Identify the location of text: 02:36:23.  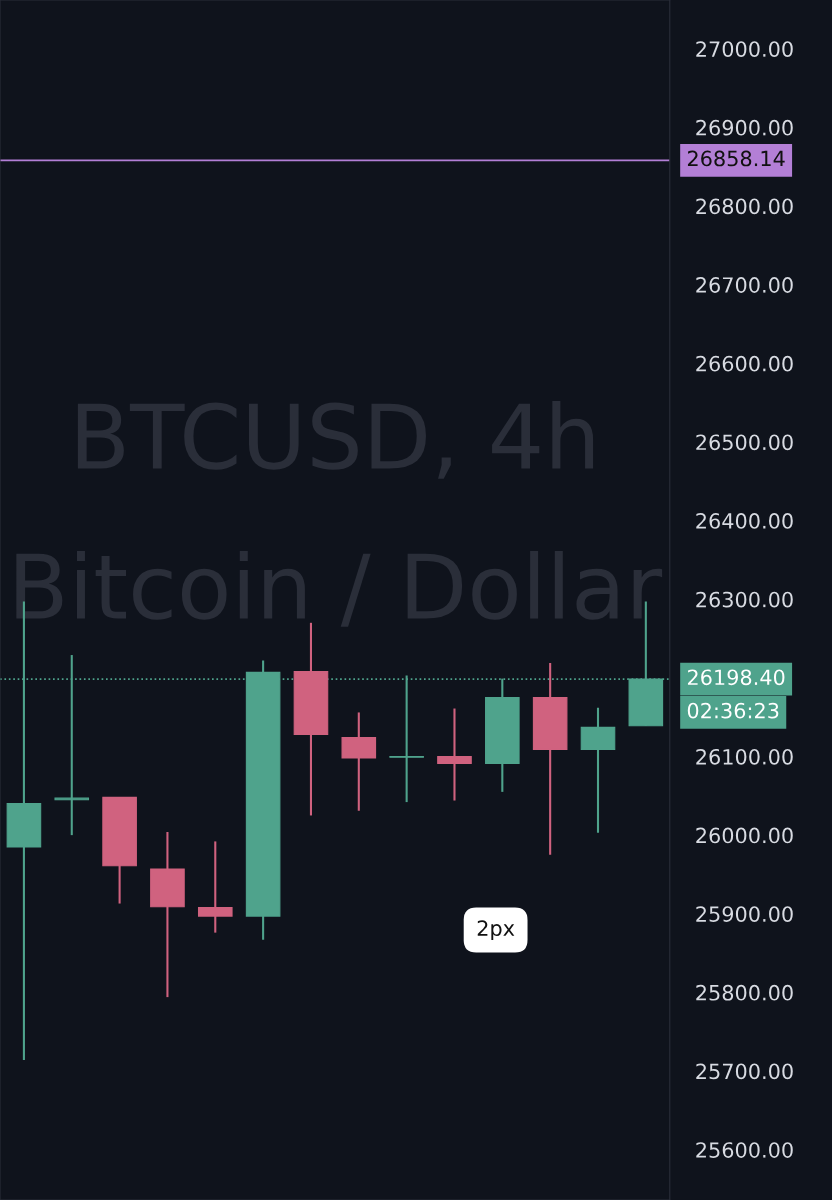
(733, 710).